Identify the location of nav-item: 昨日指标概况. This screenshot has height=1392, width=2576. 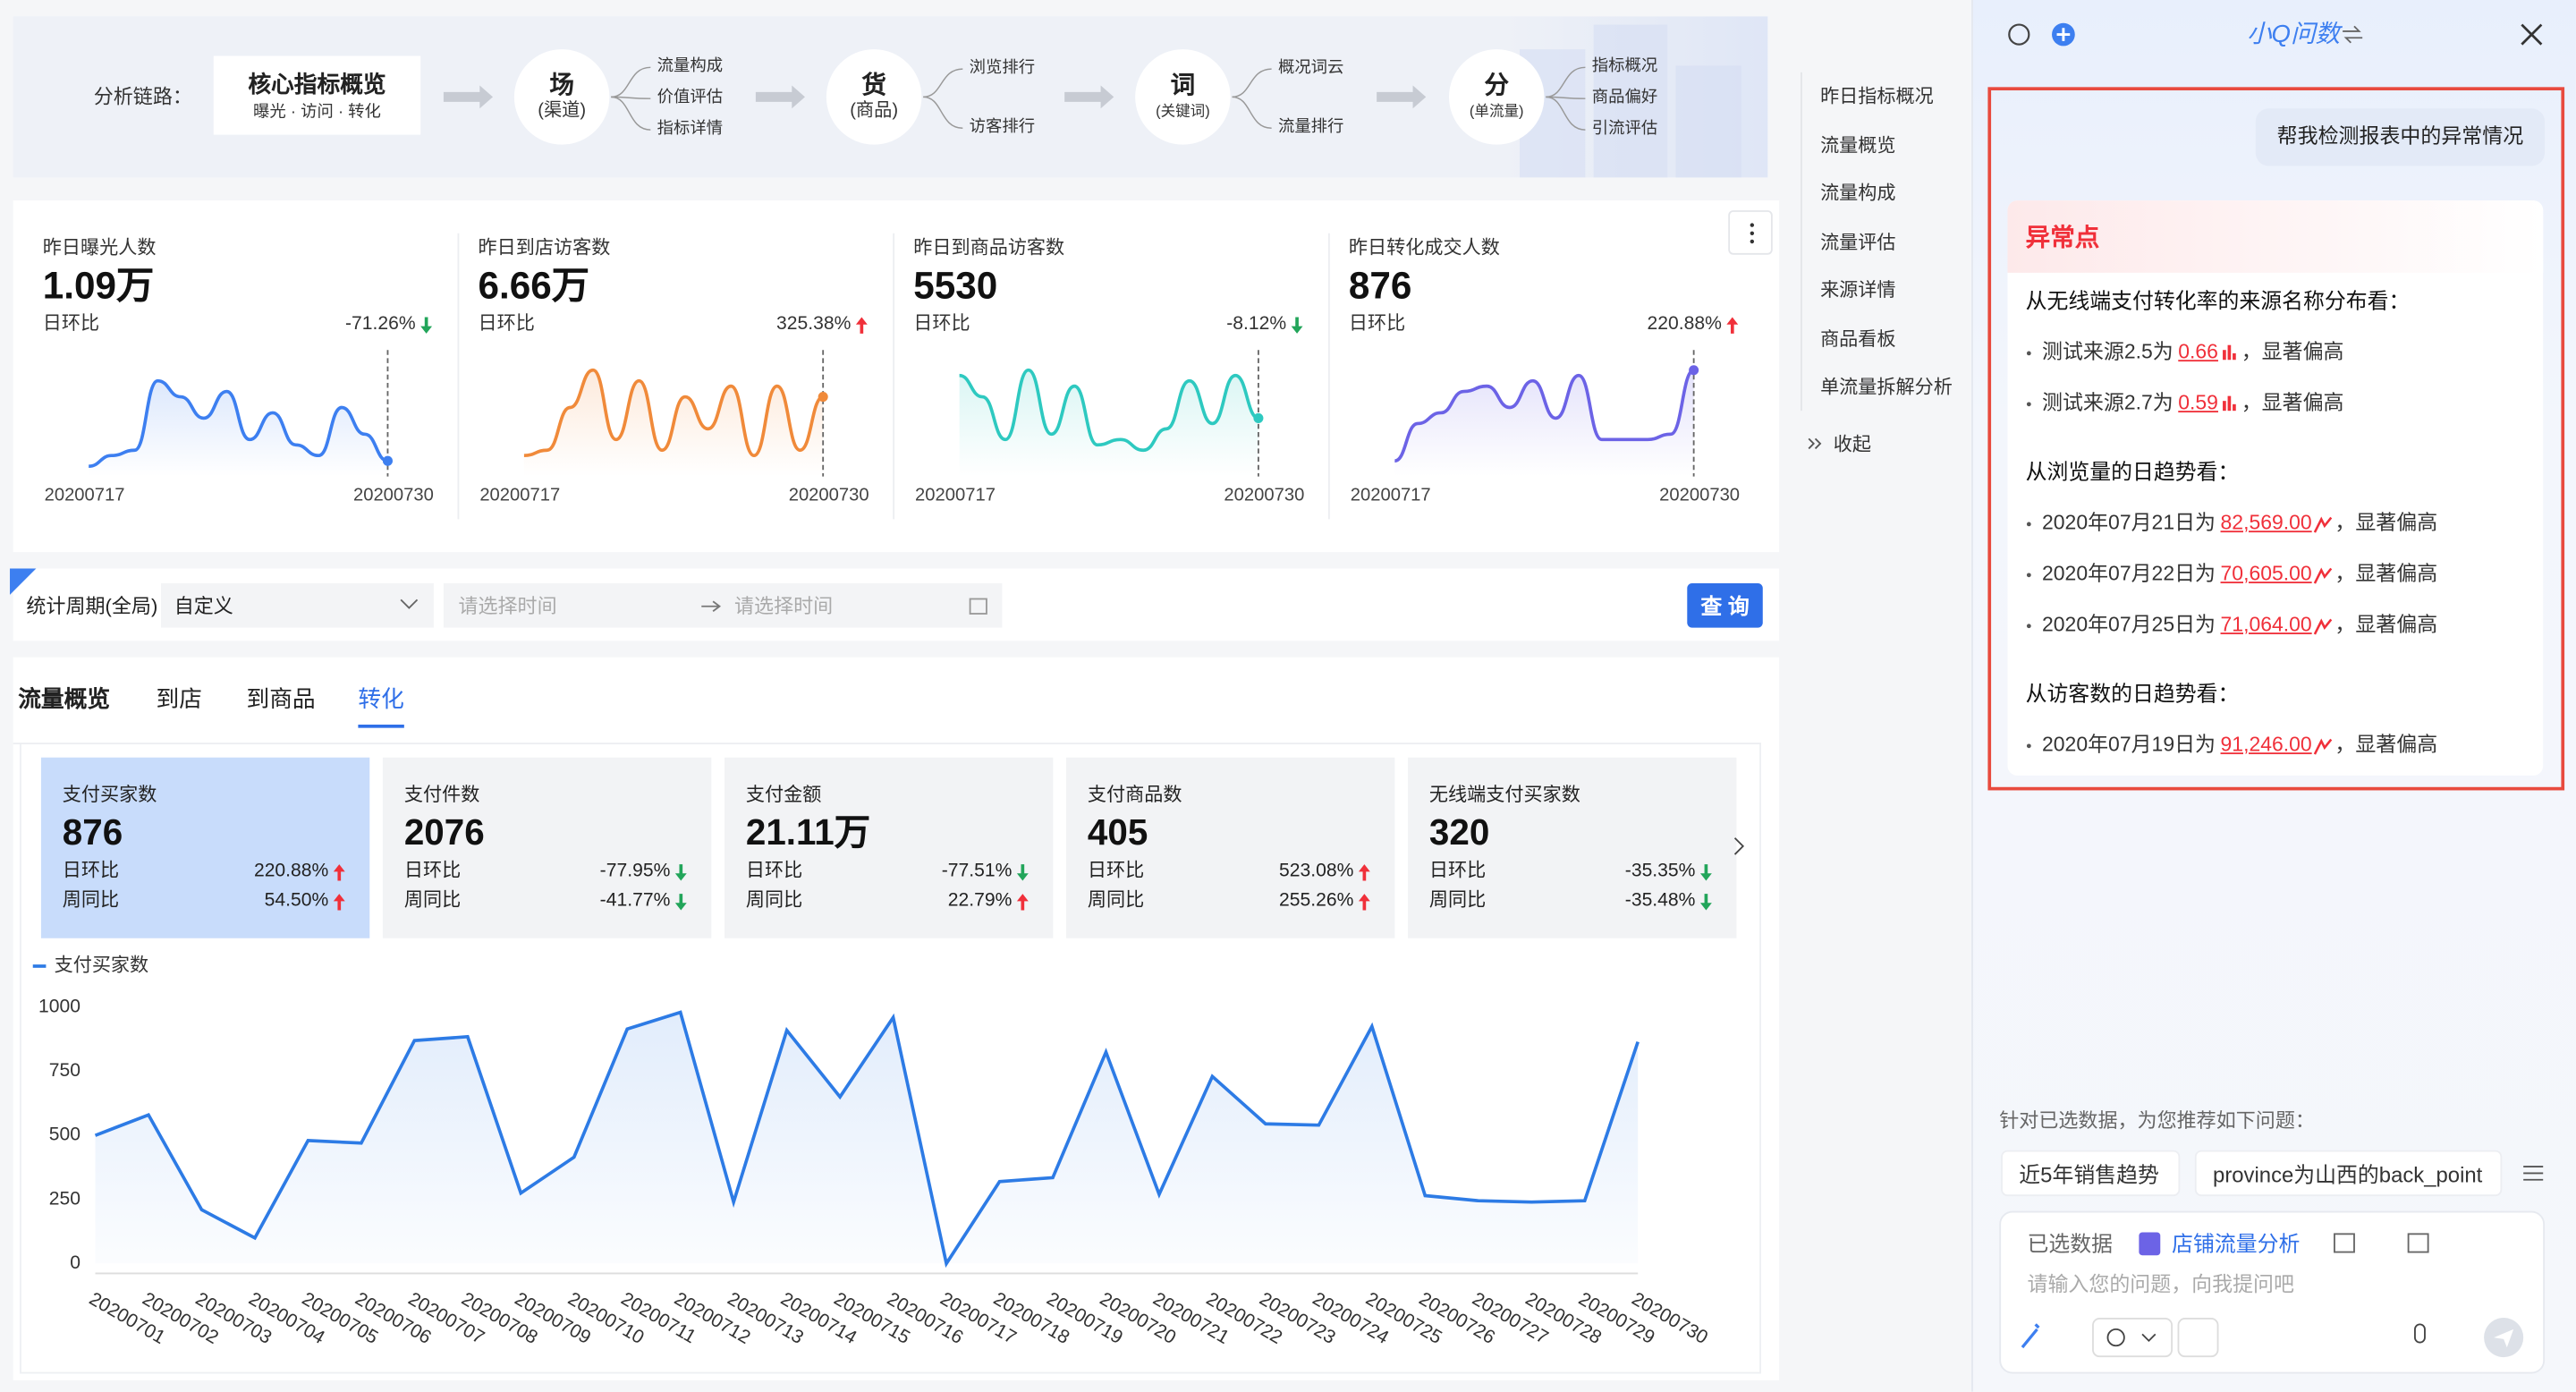
(1877, 97).